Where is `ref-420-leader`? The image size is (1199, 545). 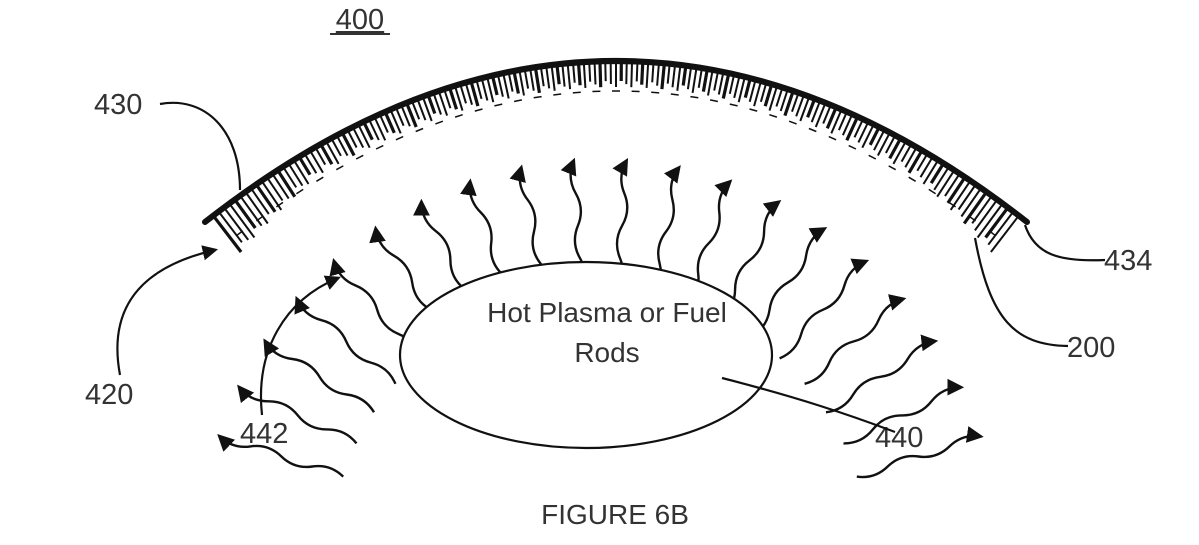 ref-420-leader is located at coordinates (166, 312).